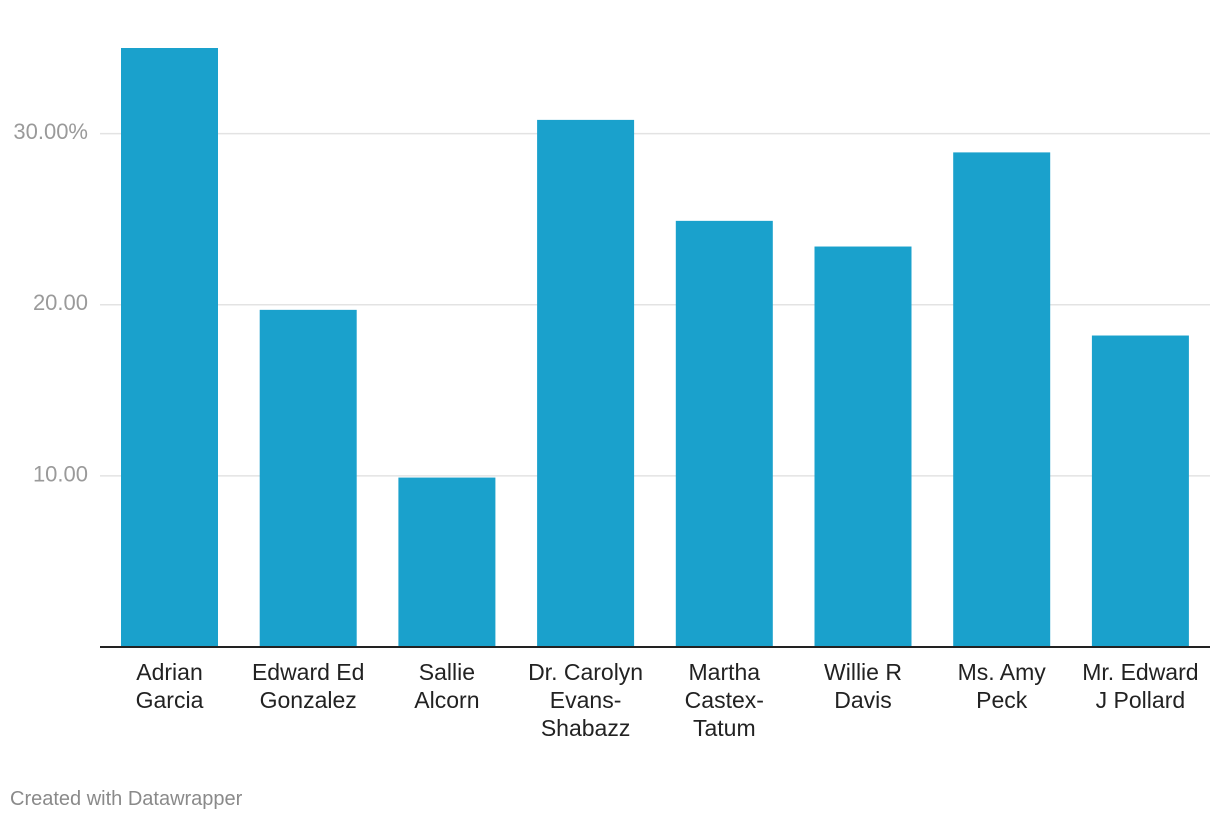  Describe the element at coordinates (446, 686) in the screenshot. I see `x-tick-label: Sallie Alcorn` at that location.